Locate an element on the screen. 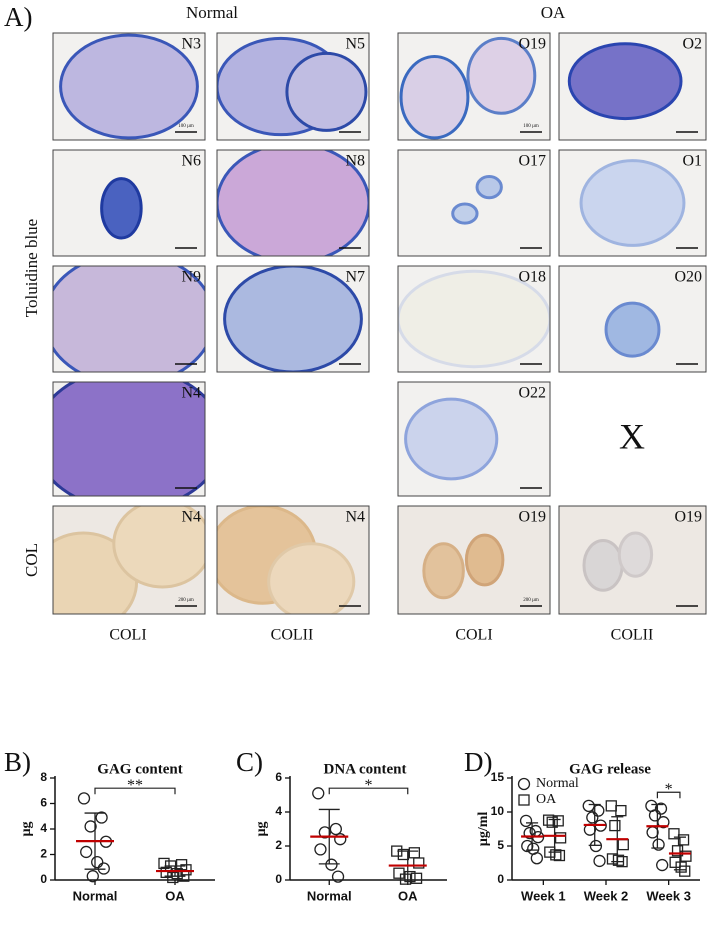 The height and width of the screenshot is (937, 708). micrograph: N9 is located at coordinates (129, 319).